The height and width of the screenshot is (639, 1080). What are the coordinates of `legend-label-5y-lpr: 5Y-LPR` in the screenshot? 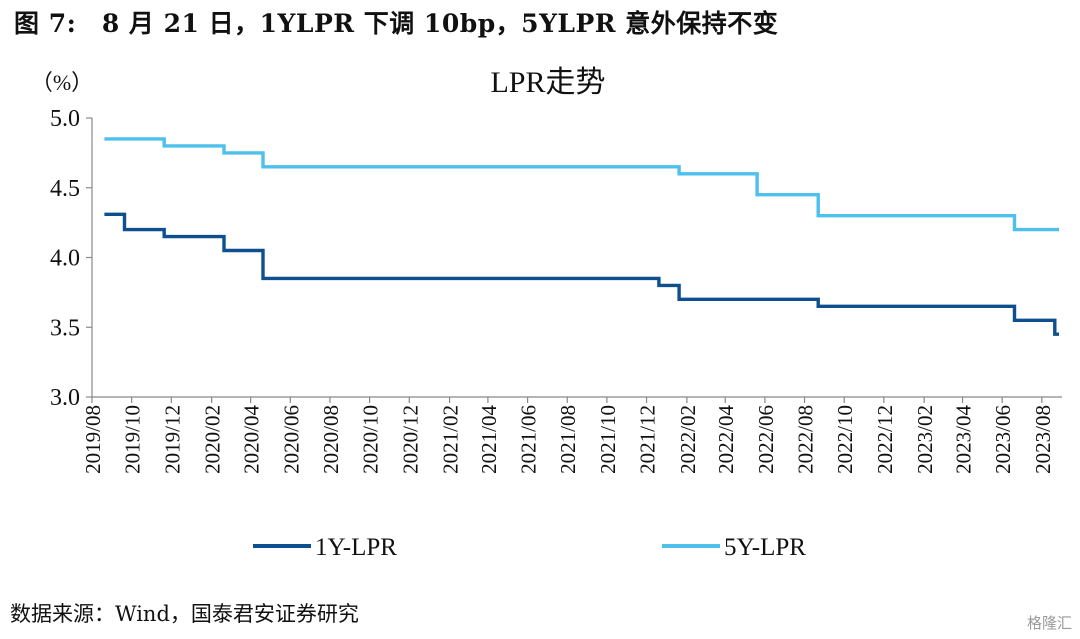 It's located at (765, 547).